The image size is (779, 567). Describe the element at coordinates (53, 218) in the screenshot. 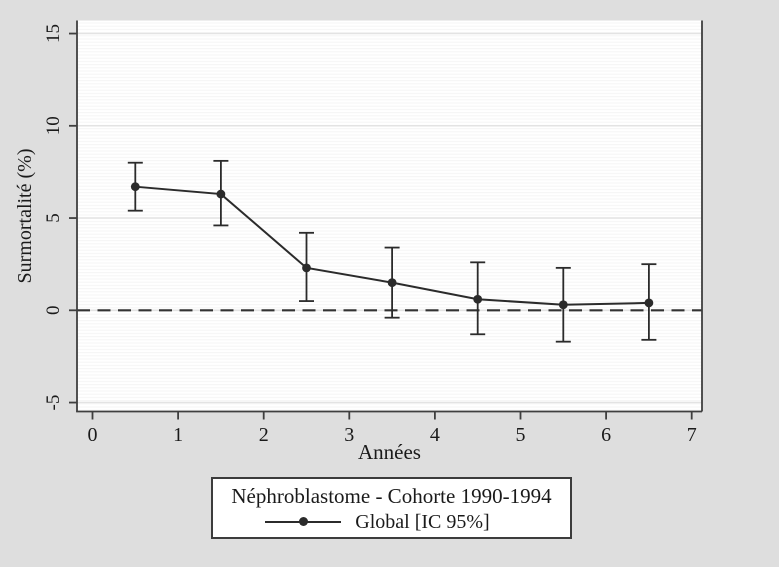

I see `y-tick-label: 5` at that location.